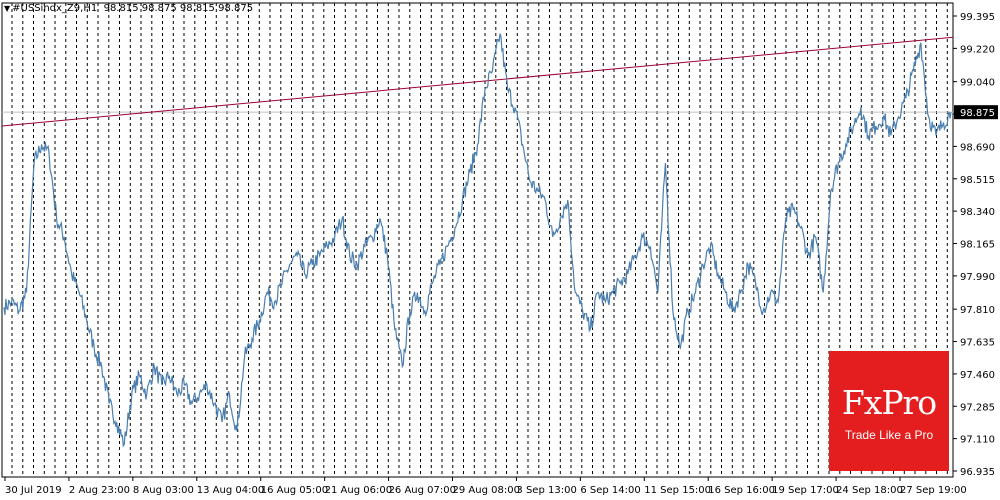  I want to click on y-tick-label: 97.285, so click(977, 407).